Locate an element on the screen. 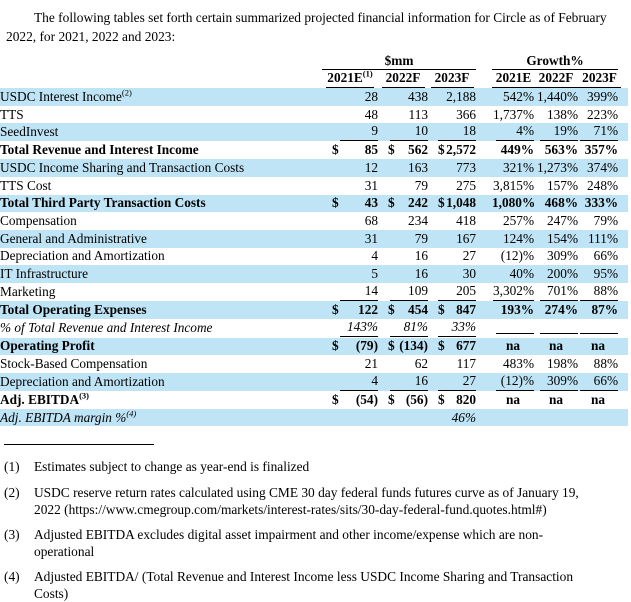  cell-value: $454 is located at coordinates (403, 309).